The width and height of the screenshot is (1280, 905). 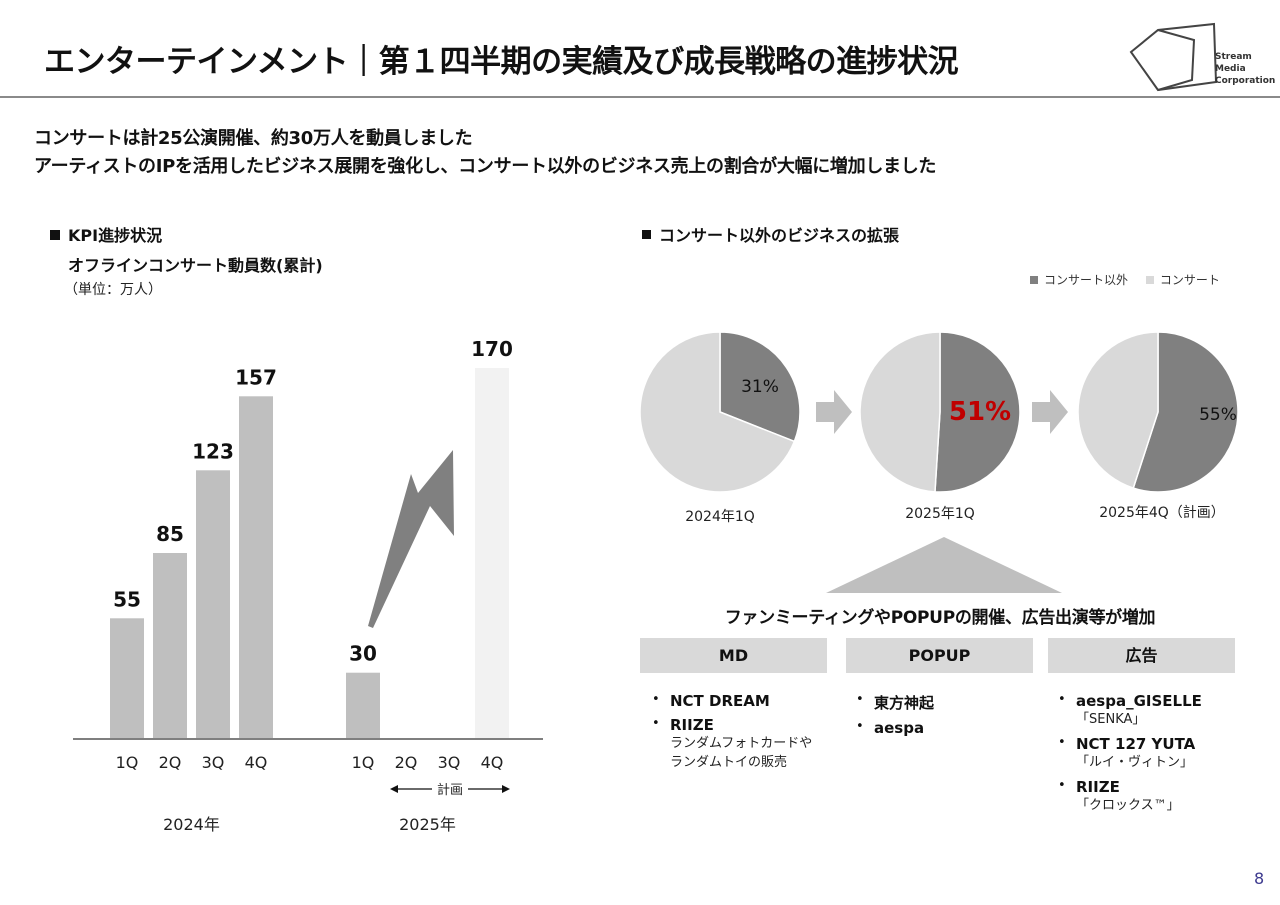 I want to click on pie-legend: コンサート以外 コンサート, so click(x=1125, y=279).